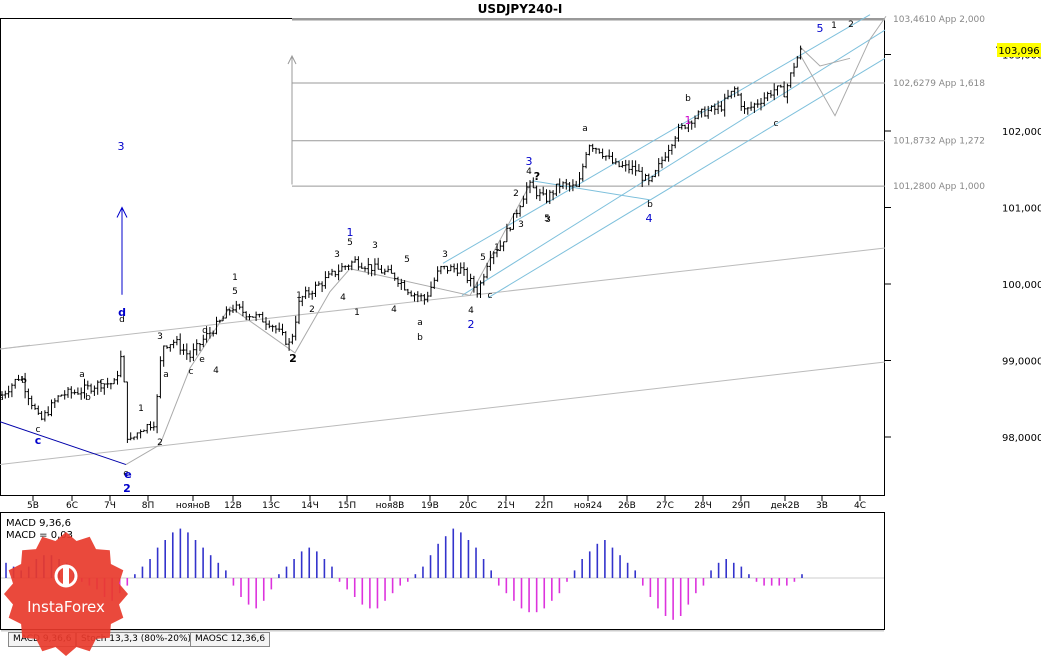  I want to click on y-tick-label: 102,000, so click(1021, 132).